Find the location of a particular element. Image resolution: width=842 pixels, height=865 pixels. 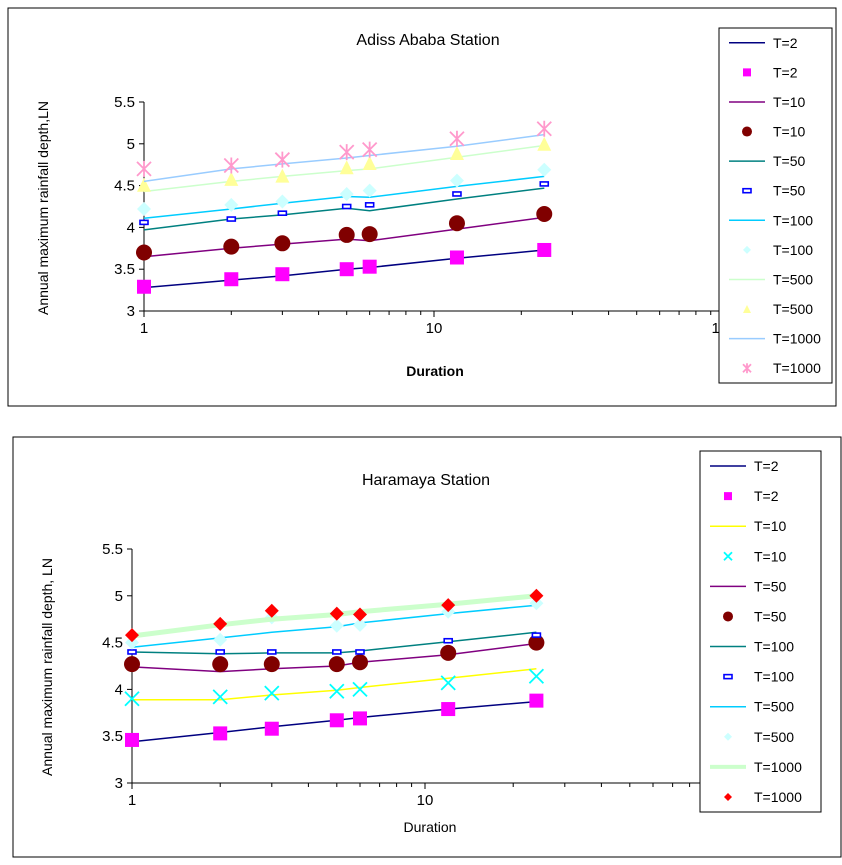

x-tick-label: 1 is located at coordinates (132, 800).